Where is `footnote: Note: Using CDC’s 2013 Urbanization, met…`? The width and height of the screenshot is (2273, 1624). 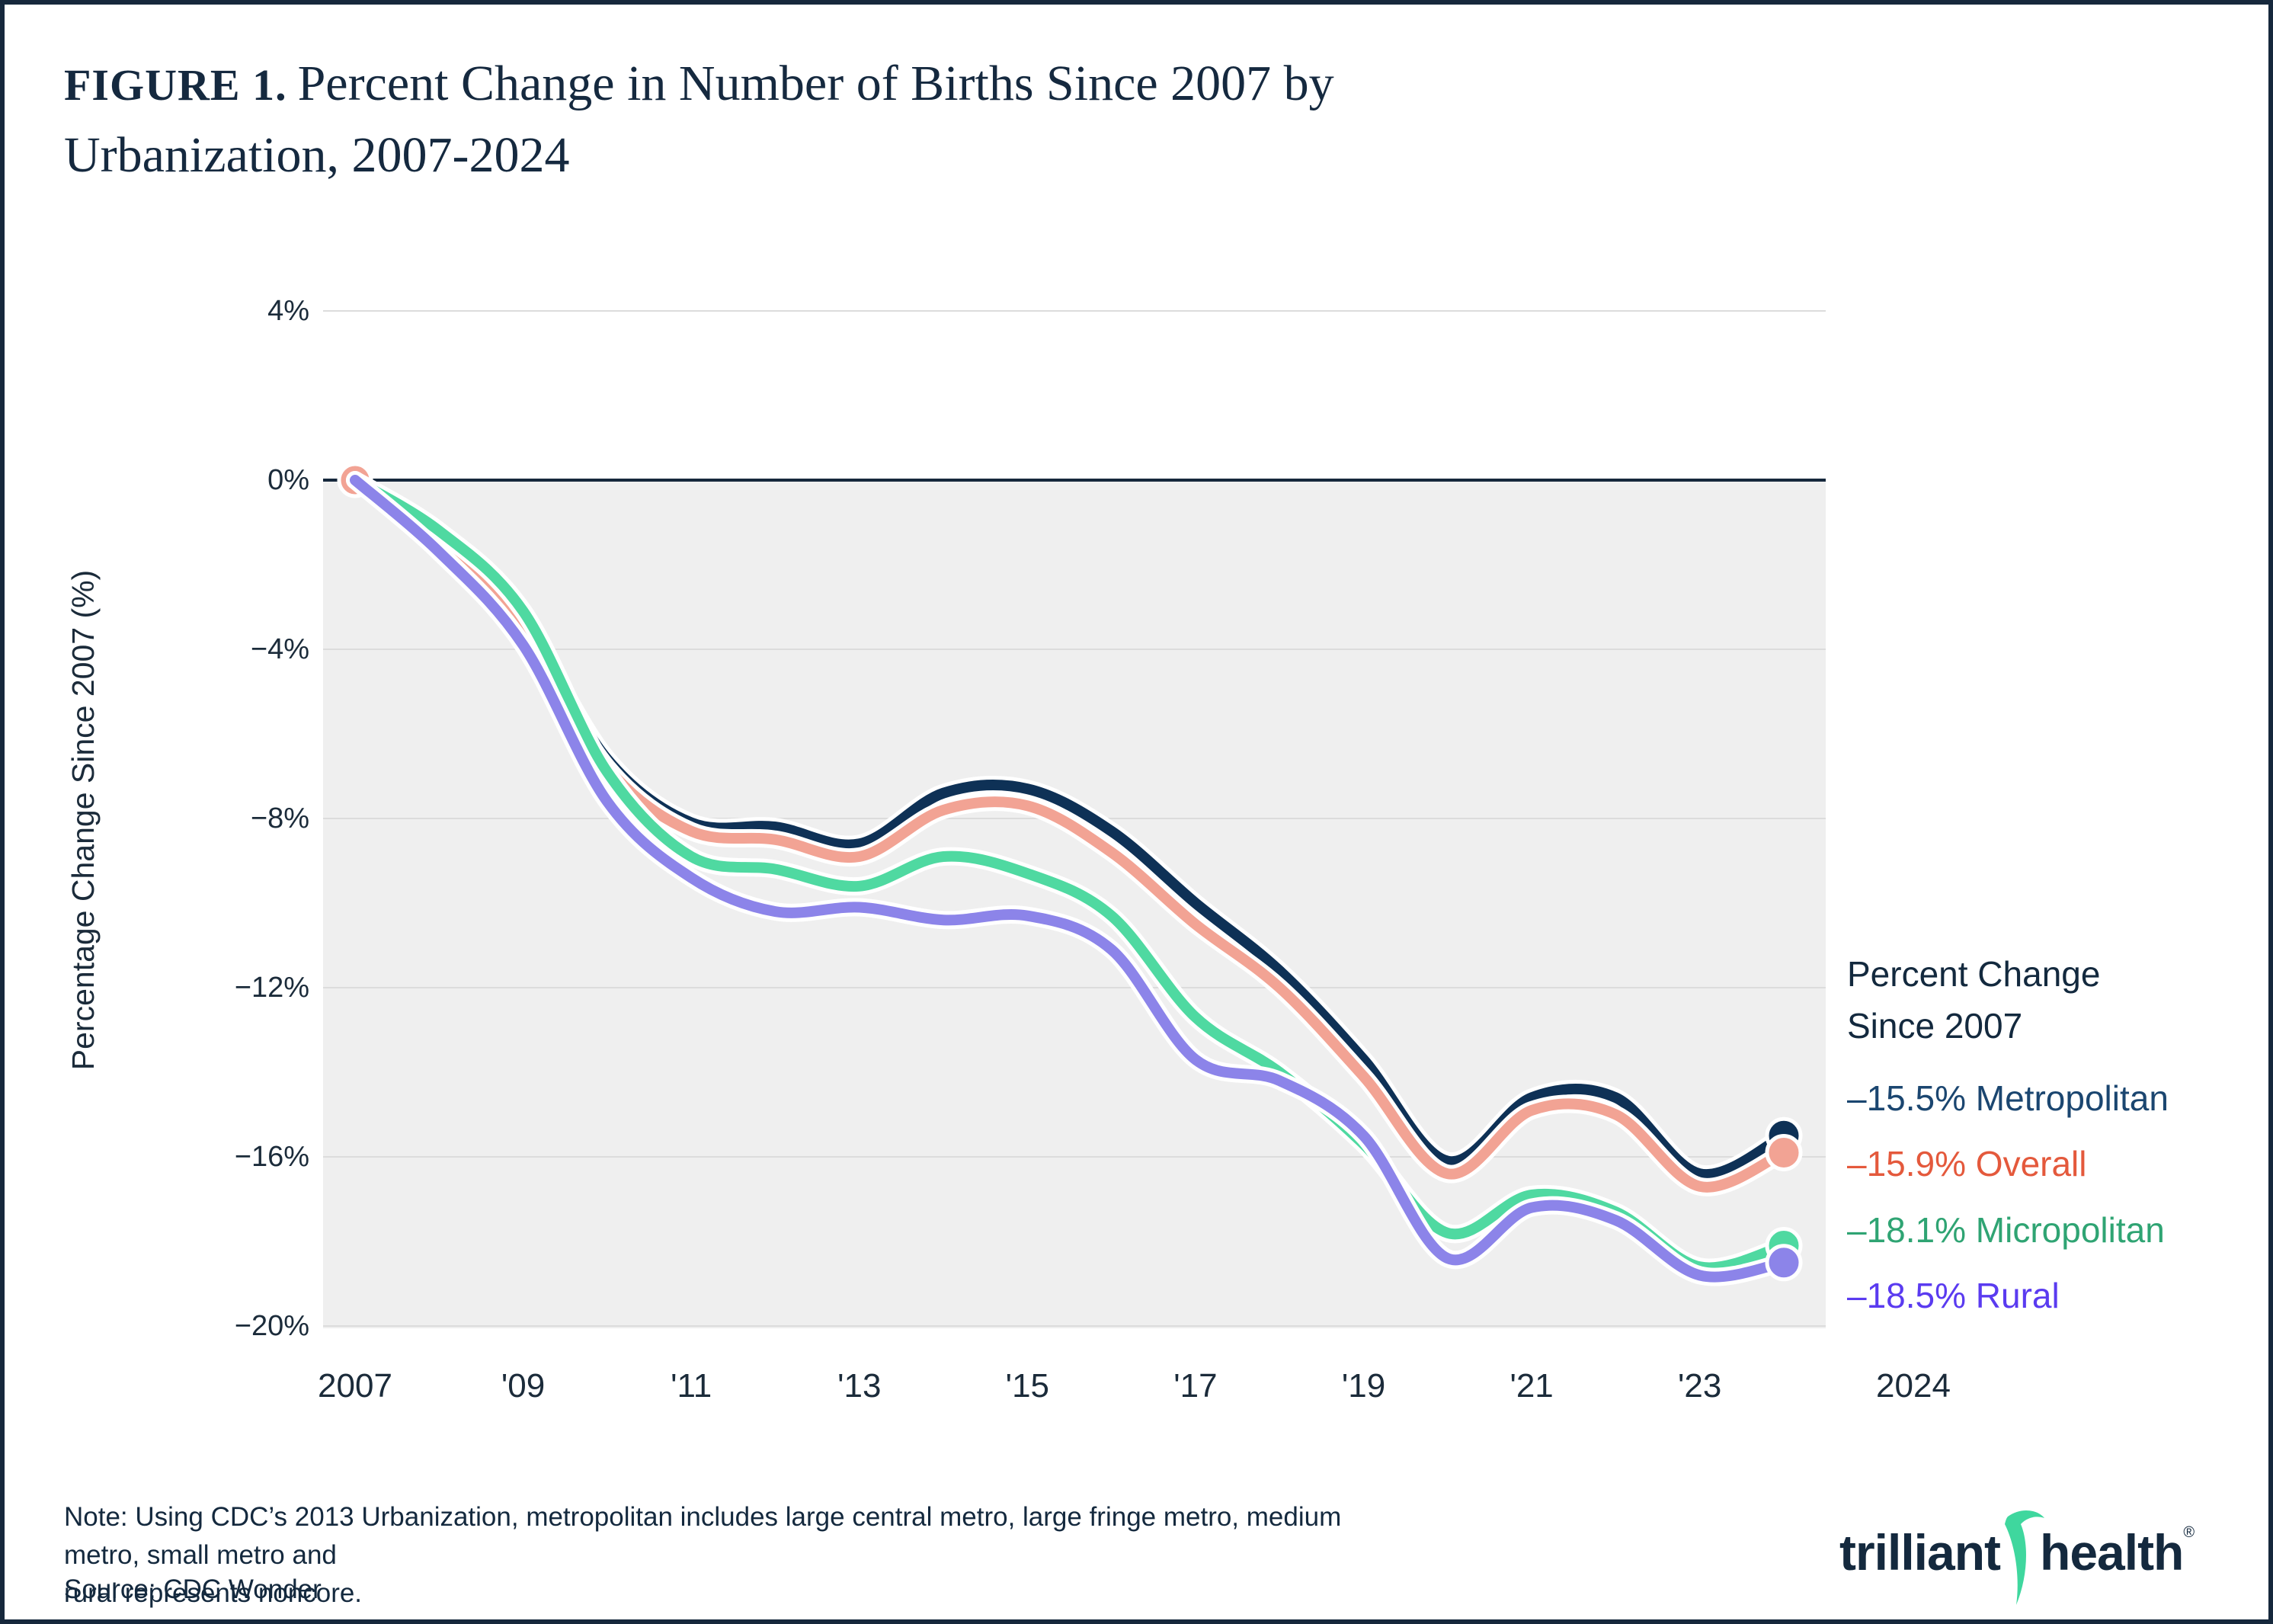 footnote: Note: Using CDC’s 2013 Urbanization, met… is located at coordinates (711, 1555).